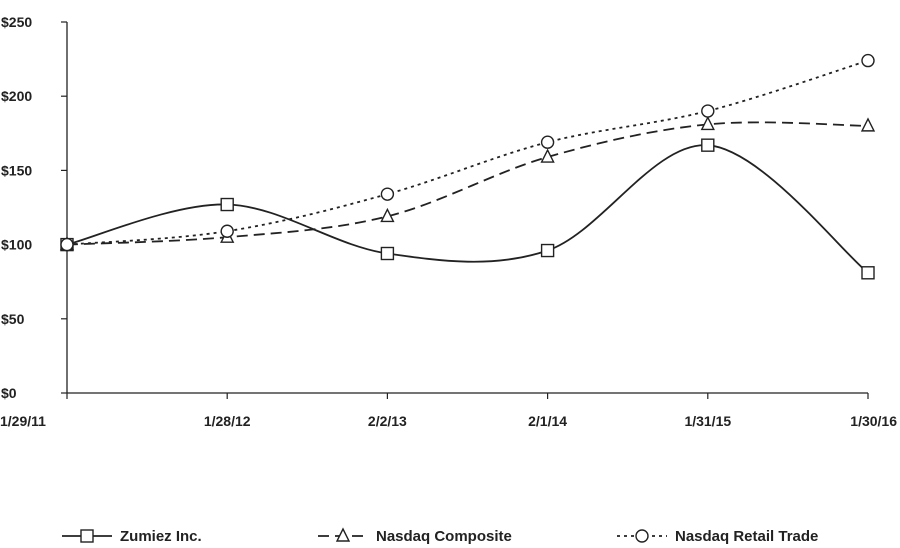 The height and width of the screenshot is (548, 900). Describe the element at coordinates (161, 536) in the screenshot. I see `legend-label: Zumiez Inc.` at that location.